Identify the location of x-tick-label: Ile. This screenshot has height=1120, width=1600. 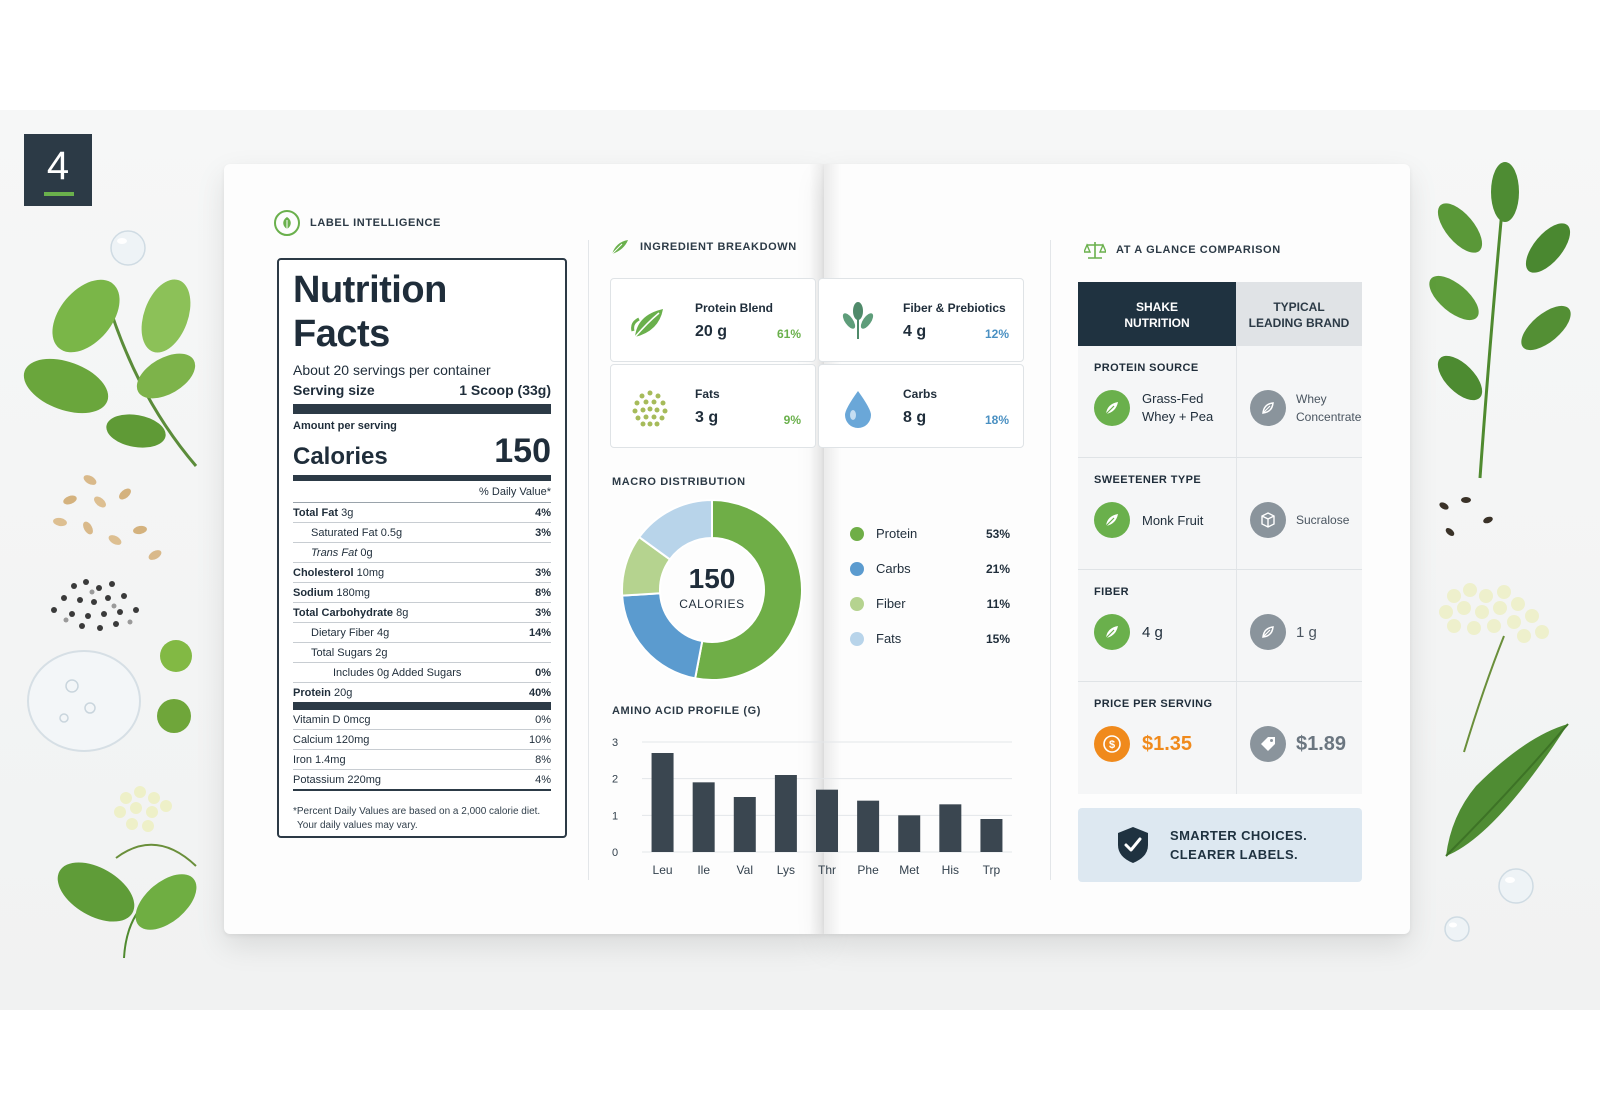
(703, 870).